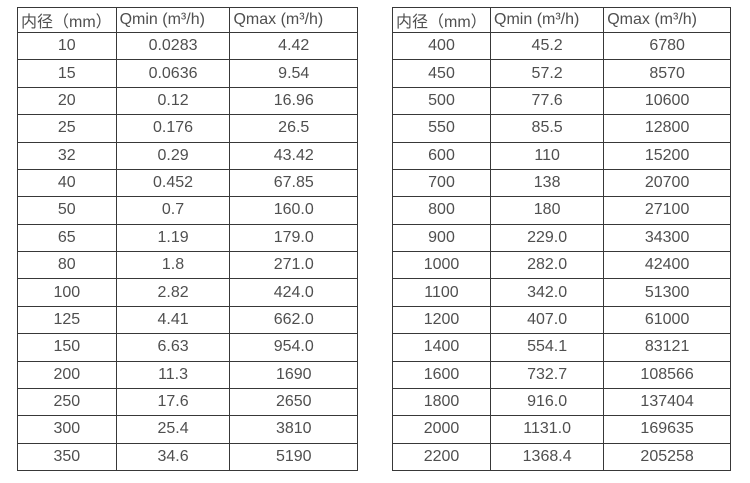  I want to click on table-cell-inner-diameter: 50, so click(67, 210).